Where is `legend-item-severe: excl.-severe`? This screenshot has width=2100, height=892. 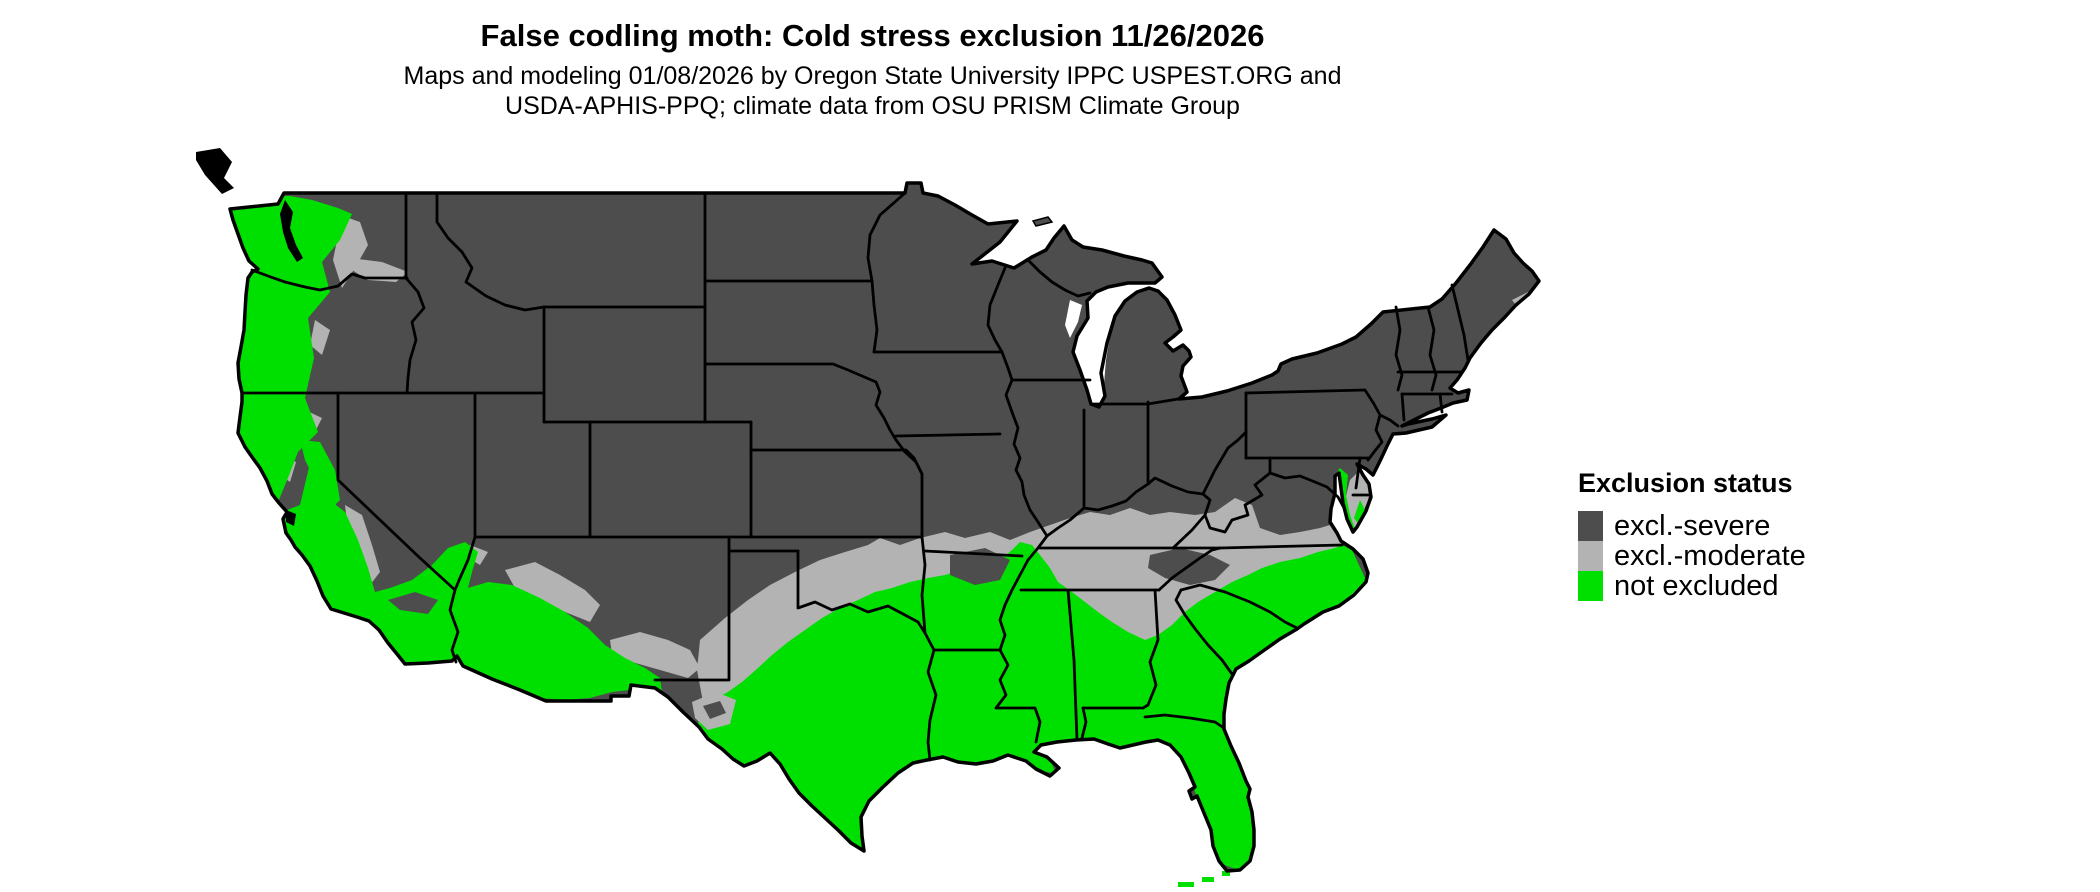
legend-item-severe: excl.-severe is located at coordinates (1692, 526).